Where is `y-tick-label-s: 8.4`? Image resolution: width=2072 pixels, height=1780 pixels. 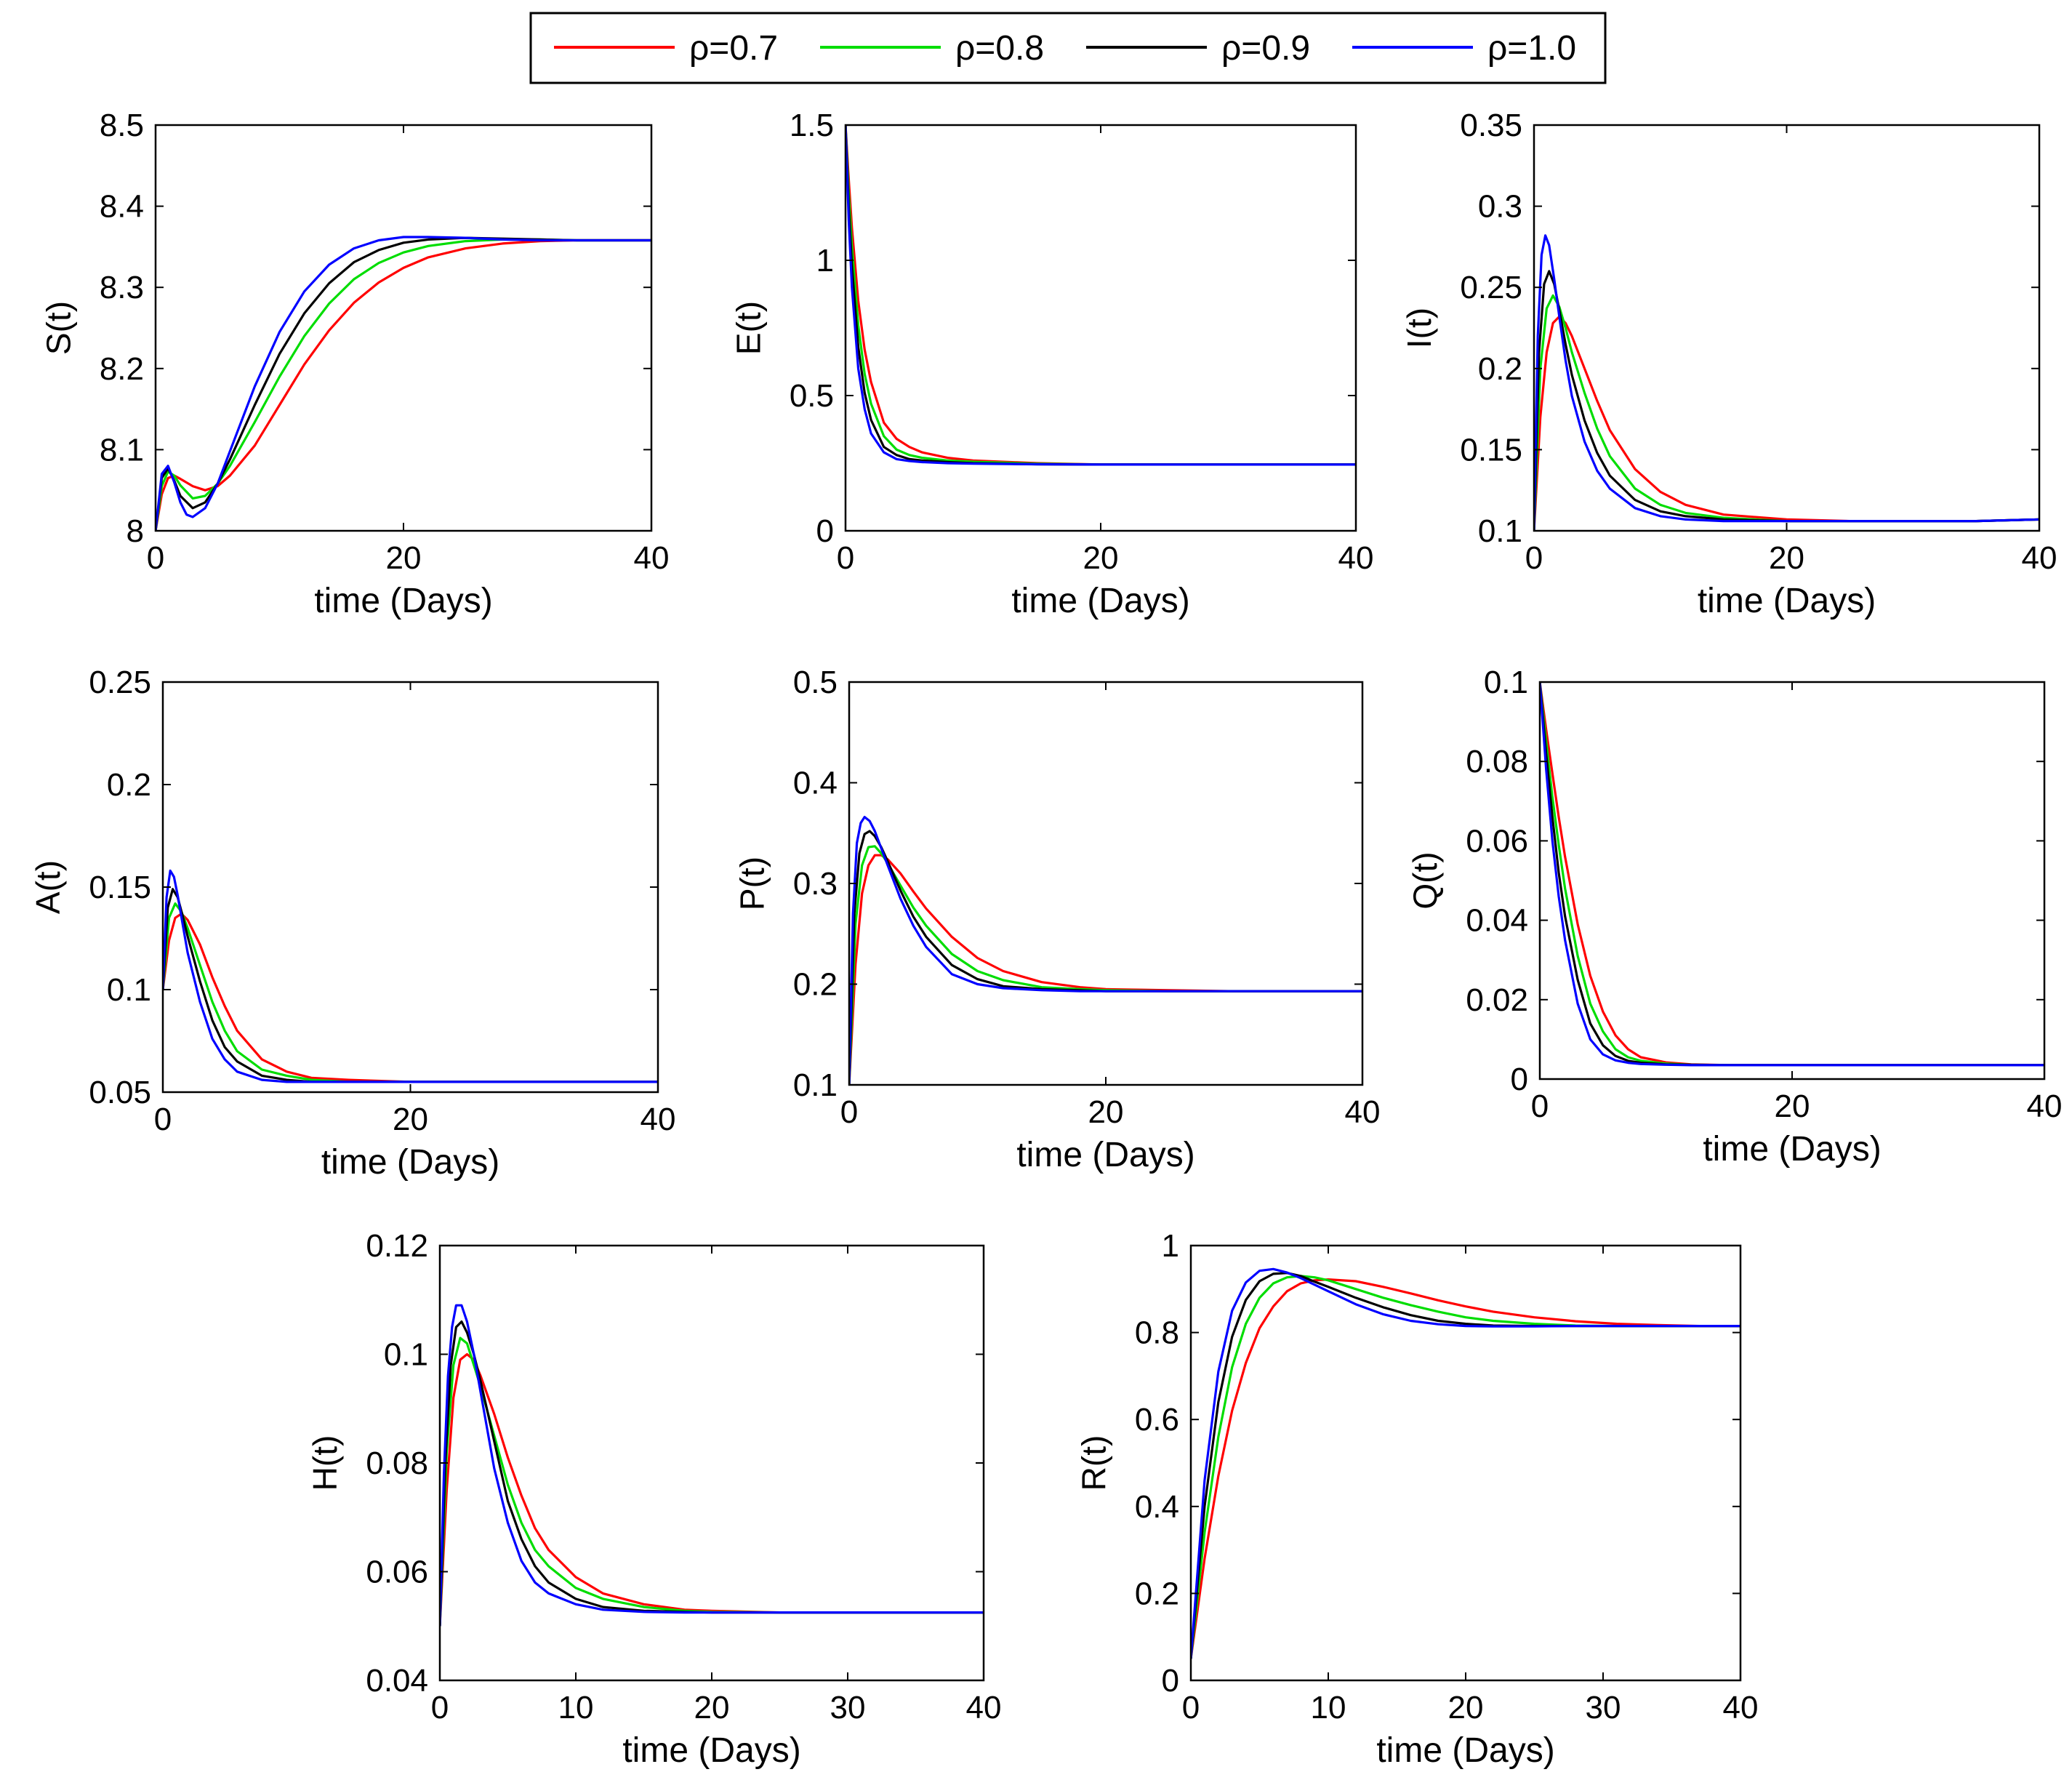 y-tick-label-s: 8.4 is located at coordinates (122, 207).